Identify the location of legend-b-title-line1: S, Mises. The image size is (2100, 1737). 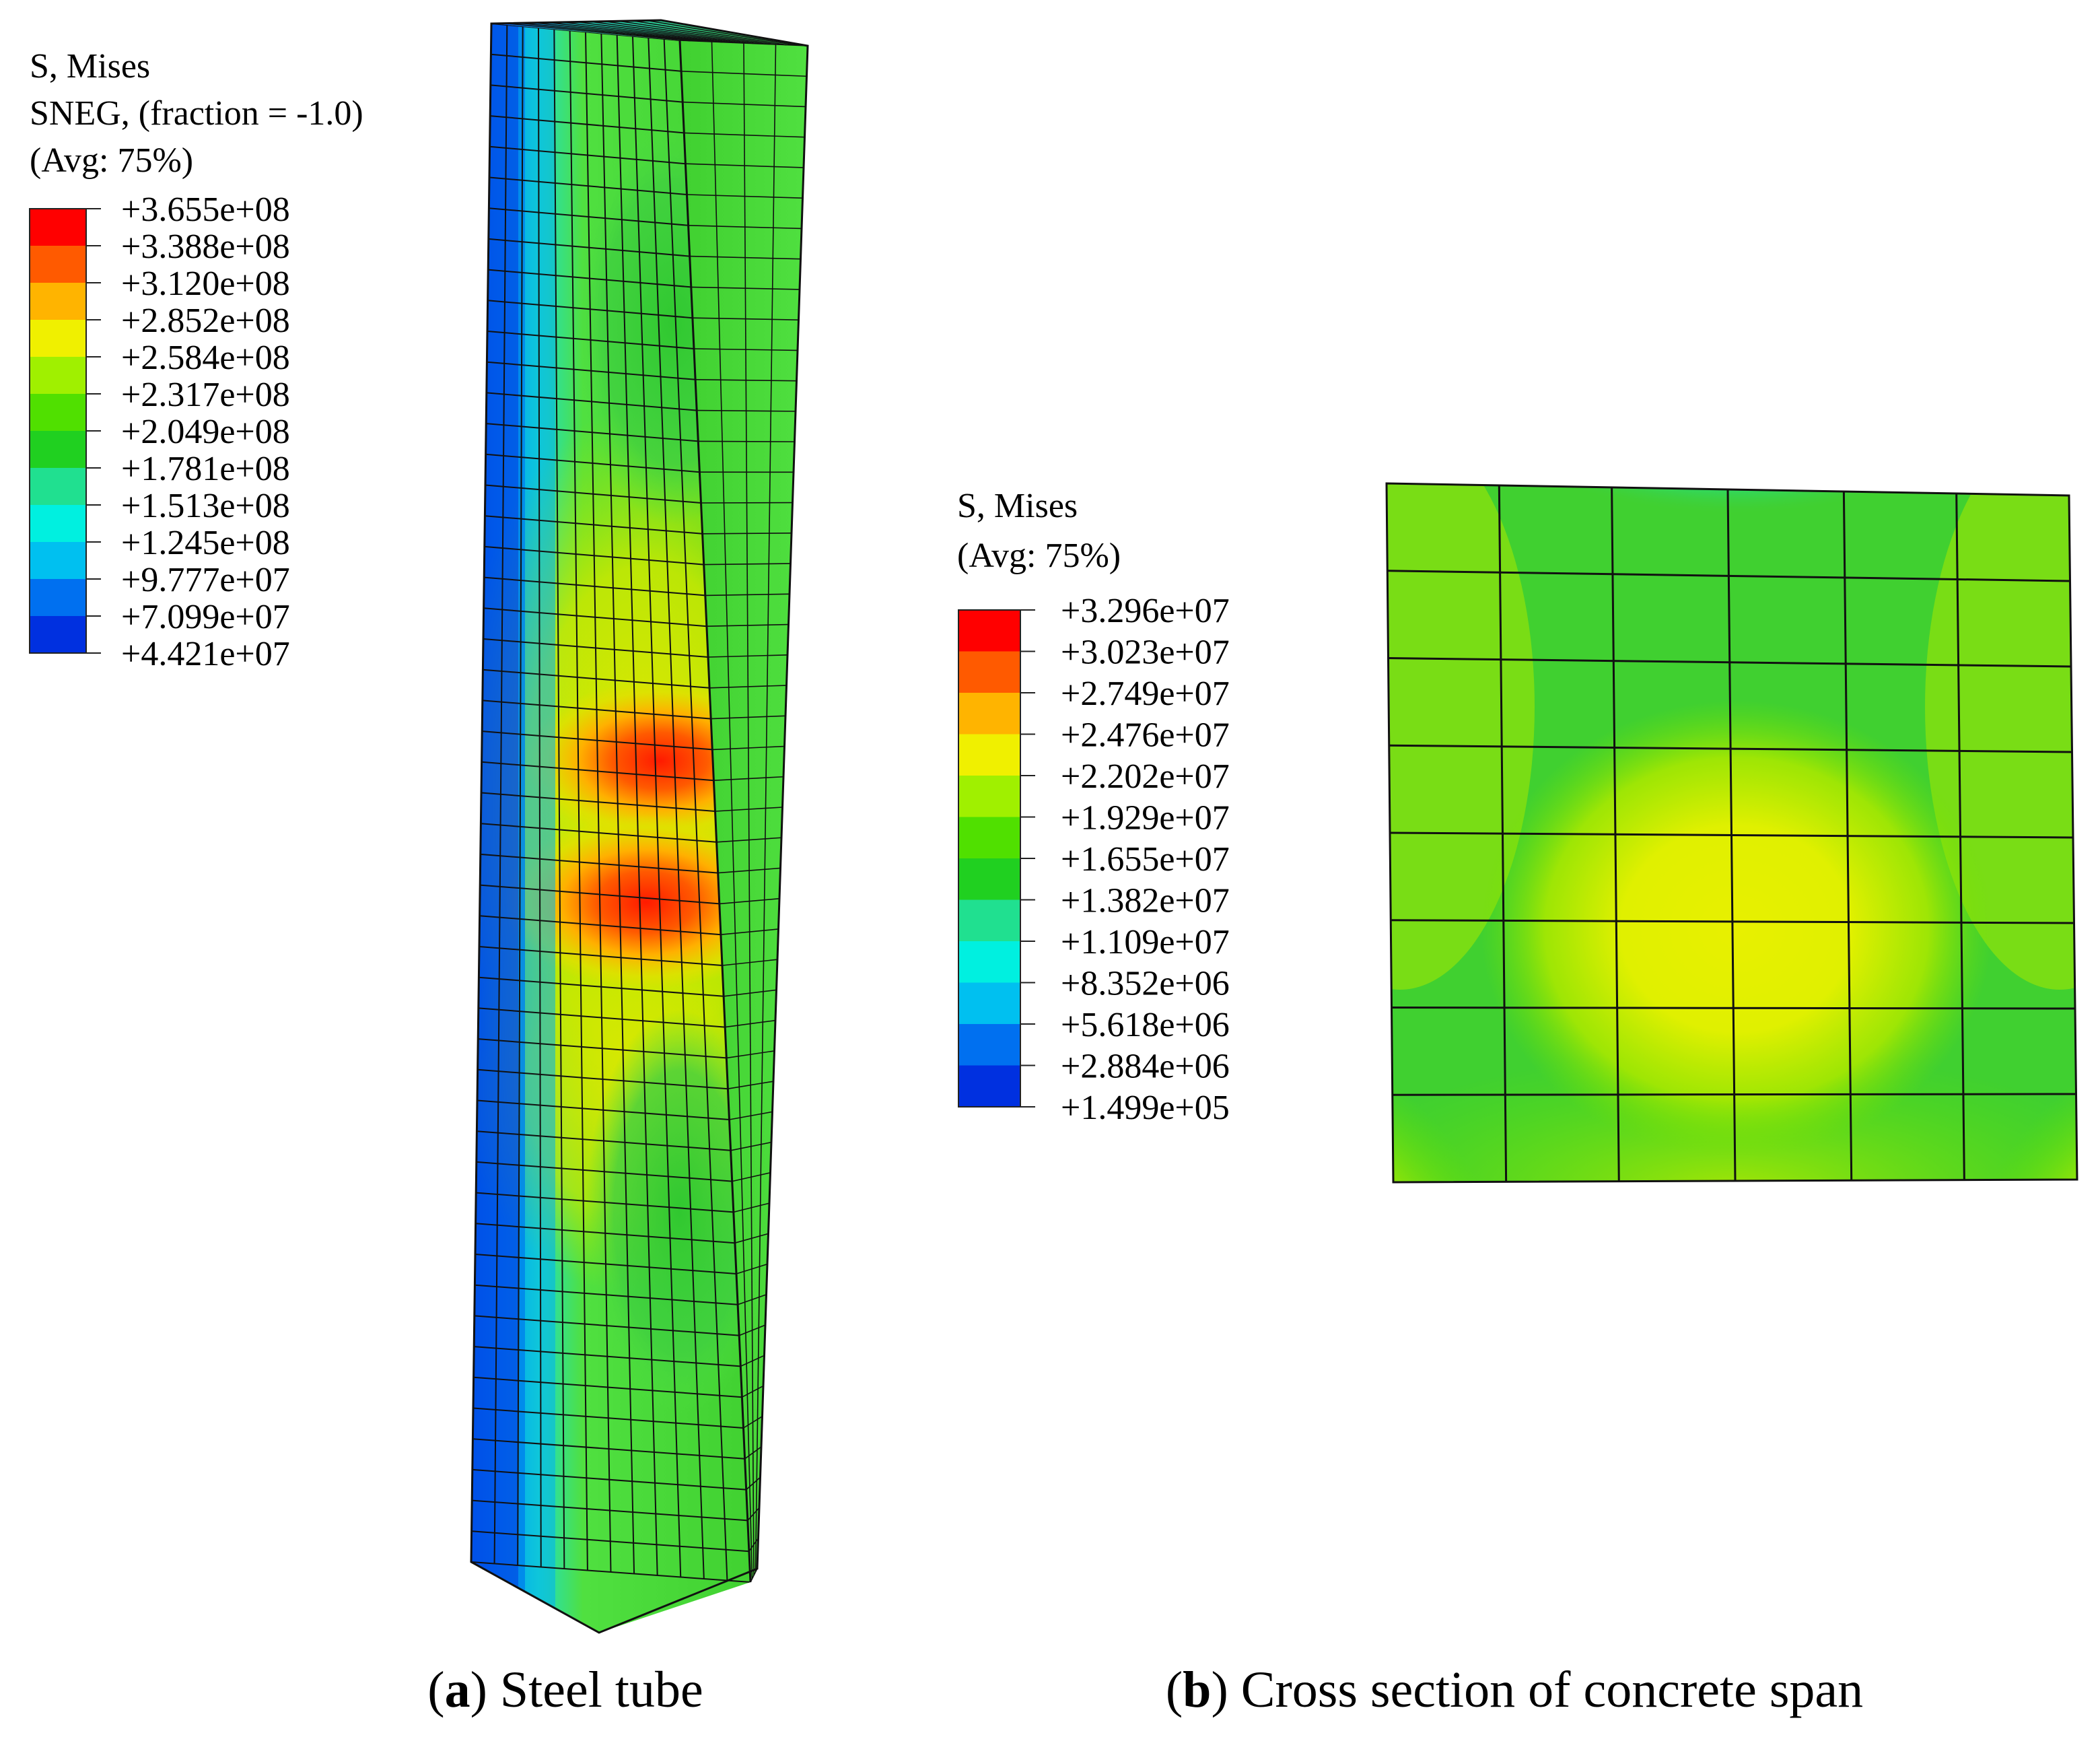
(1018, 506).